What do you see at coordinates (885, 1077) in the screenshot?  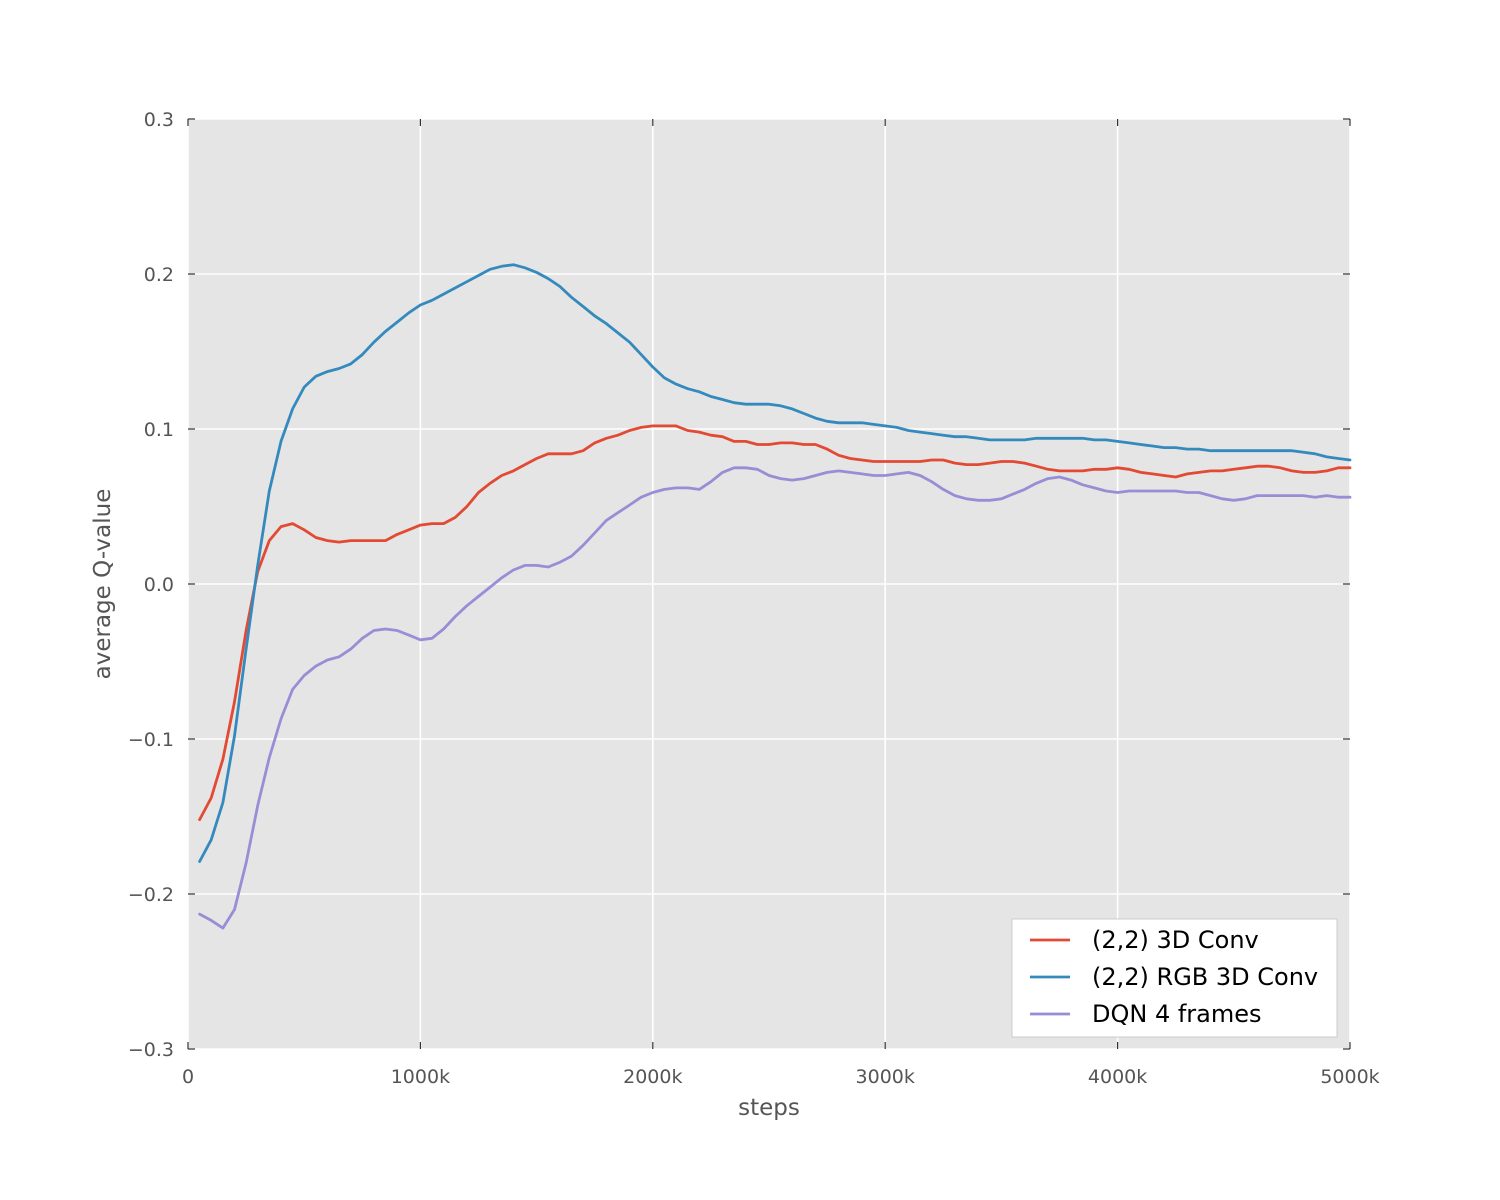 I see `x-tick-label: 3000k` at bounding box center [885, 1077].